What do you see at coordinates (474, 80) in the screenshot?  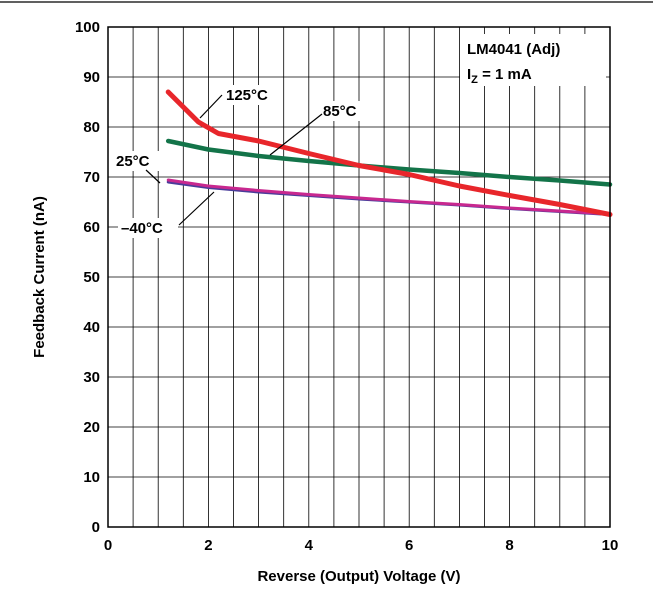 I see `annotation-condition-subscript: Z` at bounding box center [474, 80].